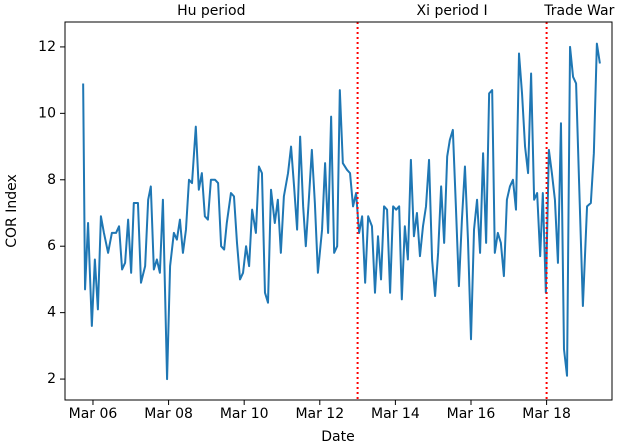 Image resolution: width=629 pixels, height=444 pixels. What do you see at coordinates (452, 11) in the screenshot?
I see `period-label: Xi period I` at bounding box center [452, 11].